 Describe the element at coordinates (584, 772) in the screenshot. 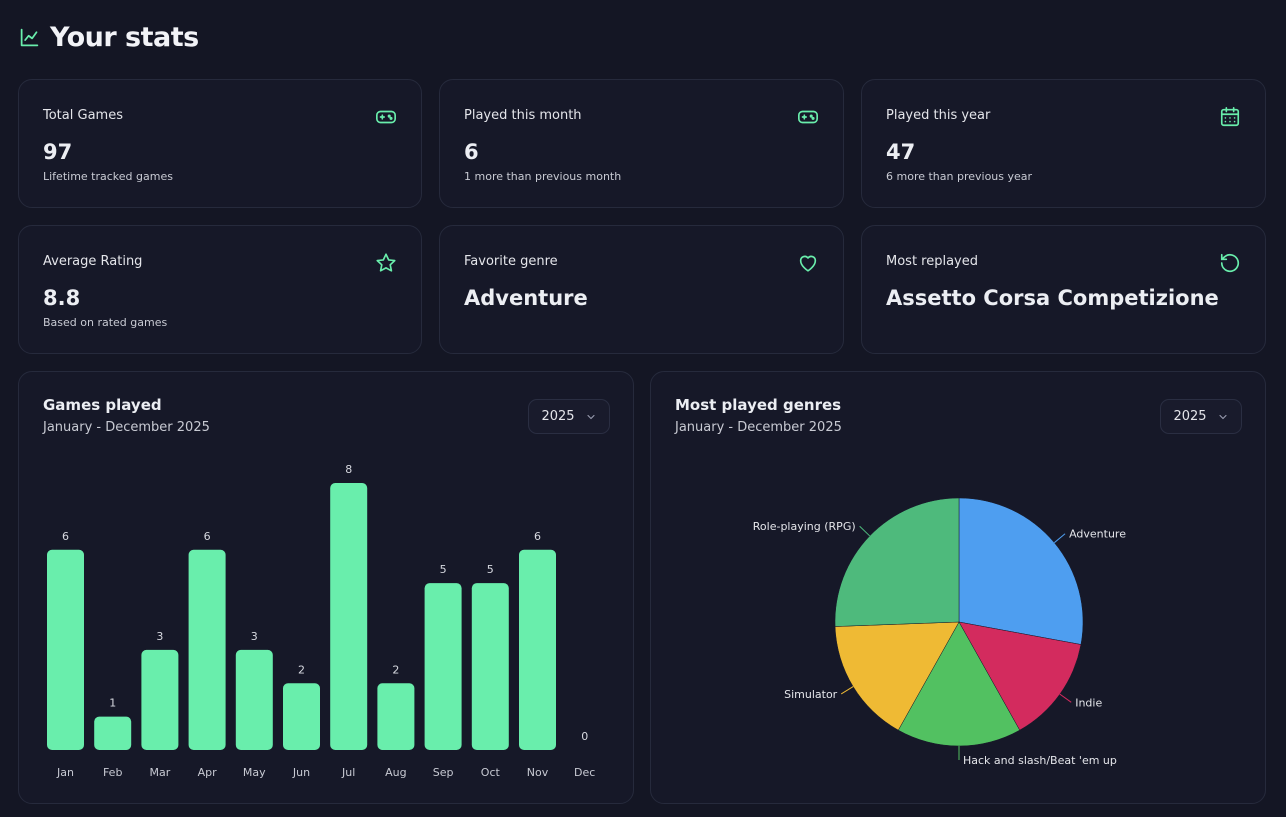

I see `x-tick-label: Dec` at that location.